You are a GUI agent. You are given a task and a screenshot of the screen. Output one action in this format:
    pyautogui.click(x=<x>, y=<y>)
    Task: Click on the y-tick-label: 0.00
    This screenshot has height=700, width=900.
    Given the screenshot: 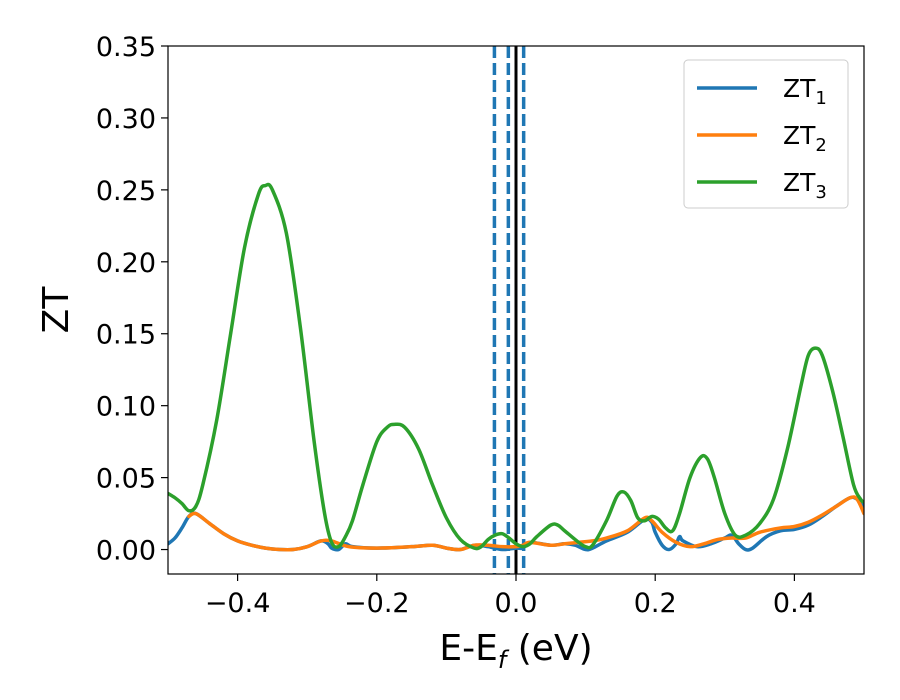 What is the action you would take?
    pyautogui.click(x=126, y=551)
    